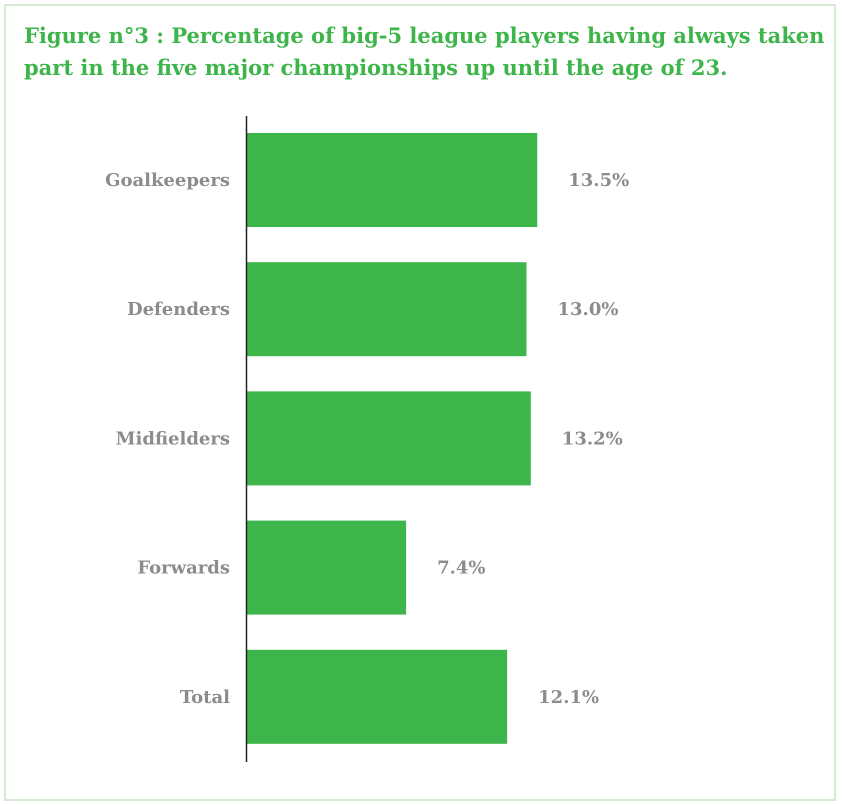 This screenshot has width=842, height=805. I want to click on bar-forwards, so click(327, 567).